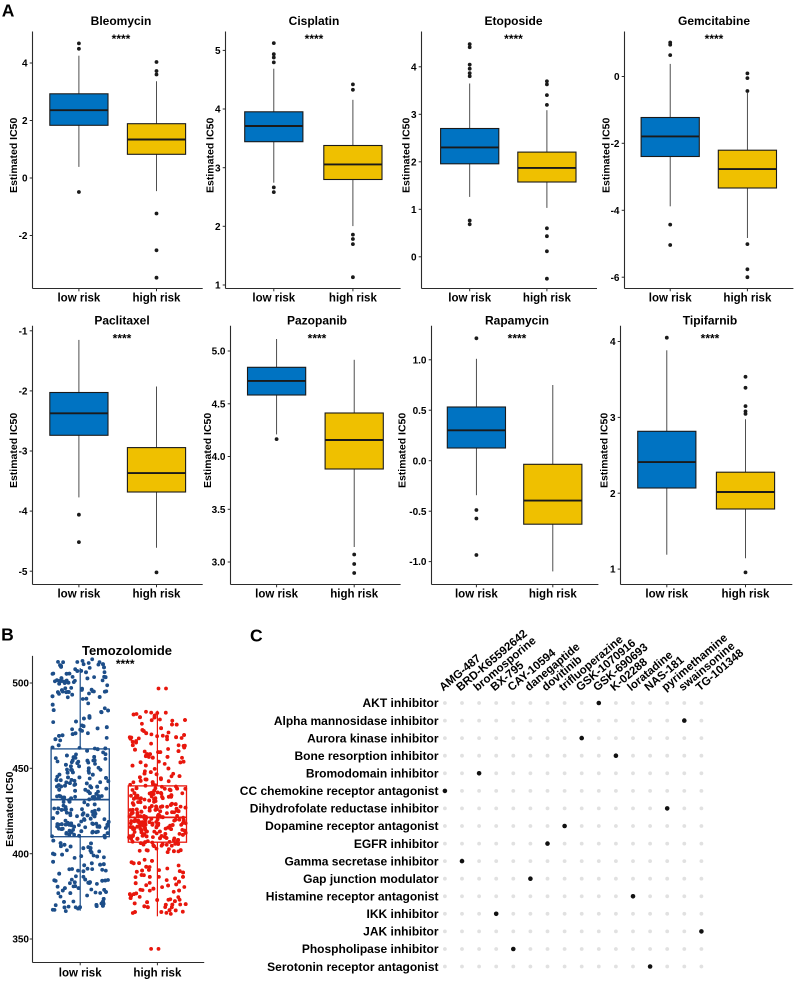 This screenshot has height=985, width=797. Describe the element at coordinates (127, 650) in the screenshot. I see `svg-text: Temozolomide` at that location.